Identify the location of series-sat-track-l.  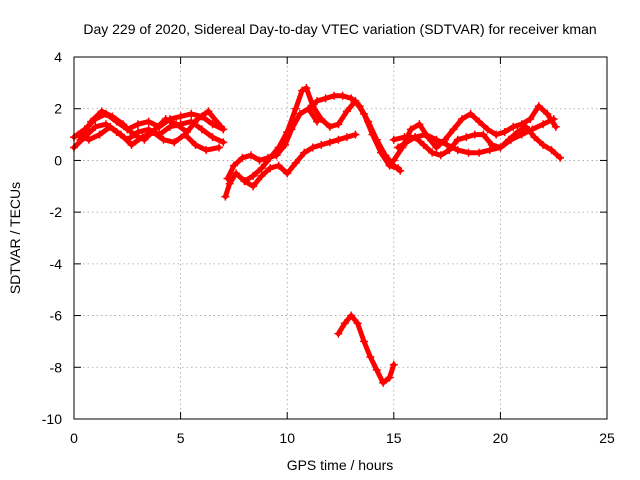
(473, 136).